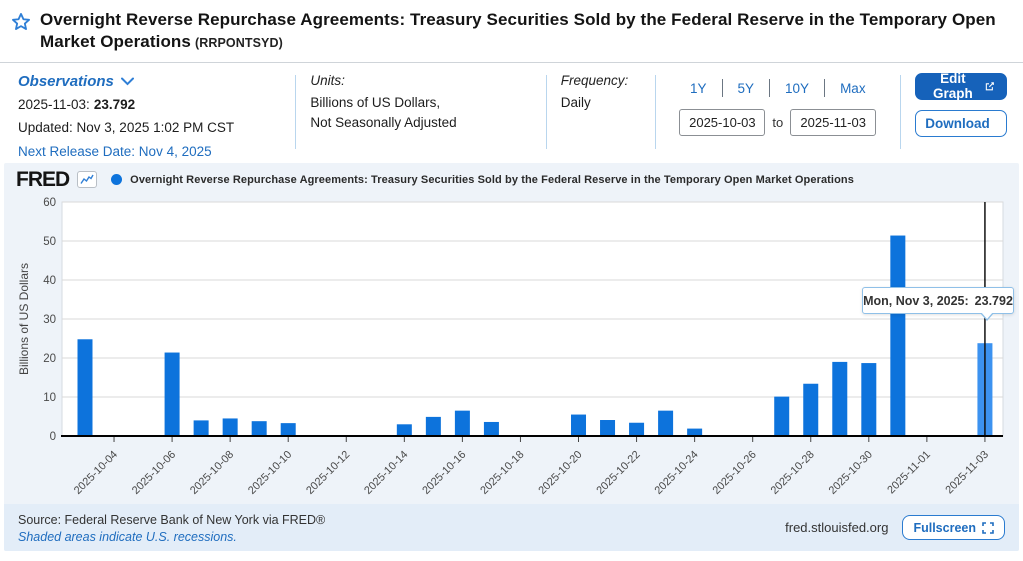 The width and height of the screenshot is (1023, 561). I want to click on units-value-1: Billions of US Dollars,, so click(375, 102).